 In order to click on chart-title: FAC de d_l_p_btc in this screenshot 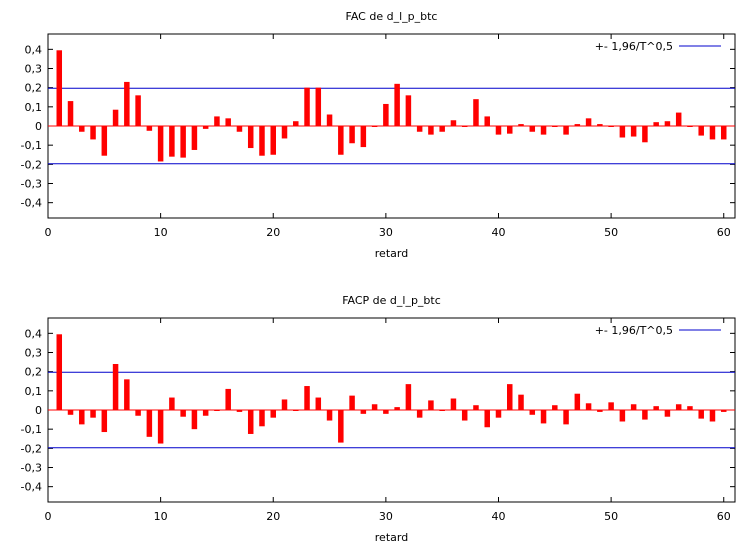, I will do `click(392, 16)`.